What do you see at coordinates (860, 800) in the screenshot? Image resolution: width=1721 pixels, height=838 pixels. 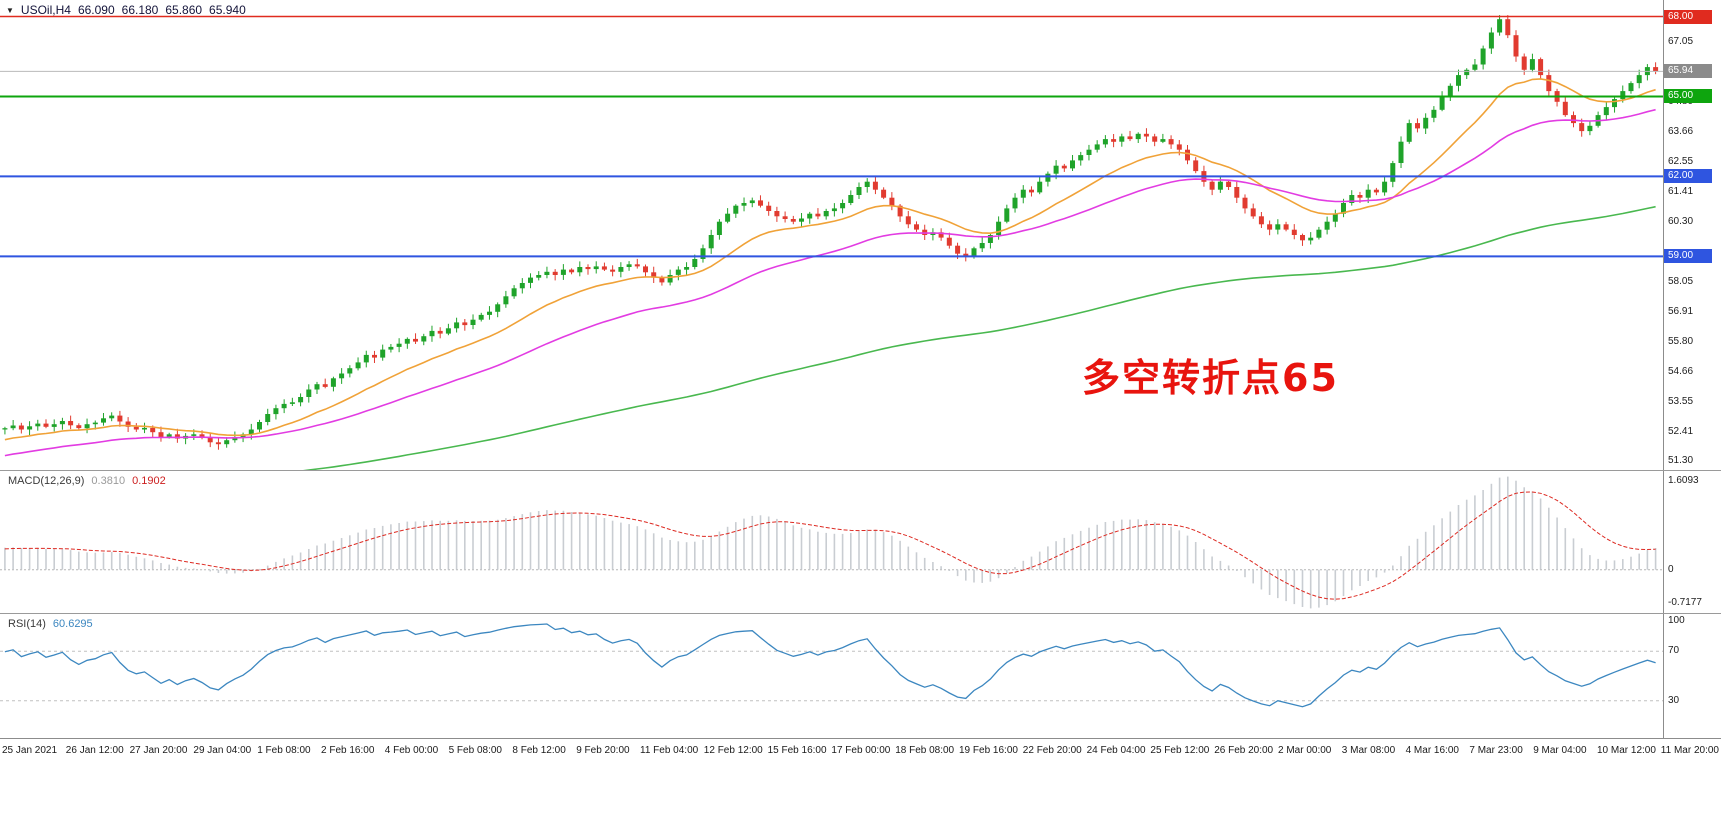 I see `bottom-spacer` at bounding box center [860, 800].